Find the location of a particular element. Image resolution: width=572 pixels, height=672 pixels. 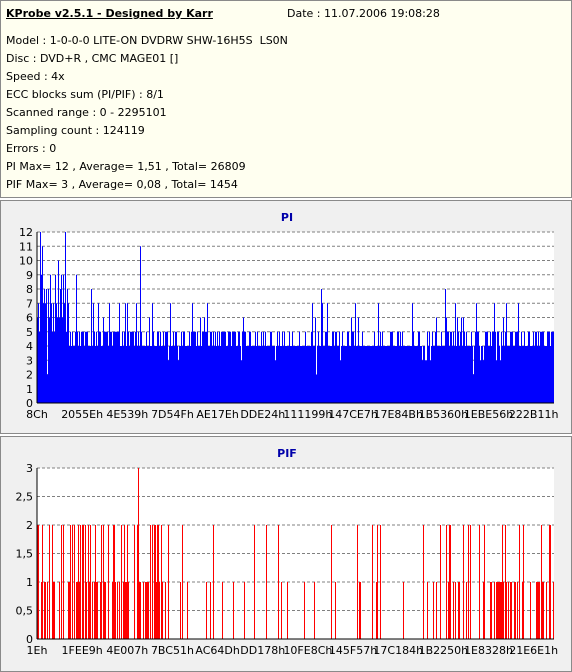

info-ecc-blocks: ECC blocks sum (PI/PIF) : 8/1 is located at coordinates (85, 94).